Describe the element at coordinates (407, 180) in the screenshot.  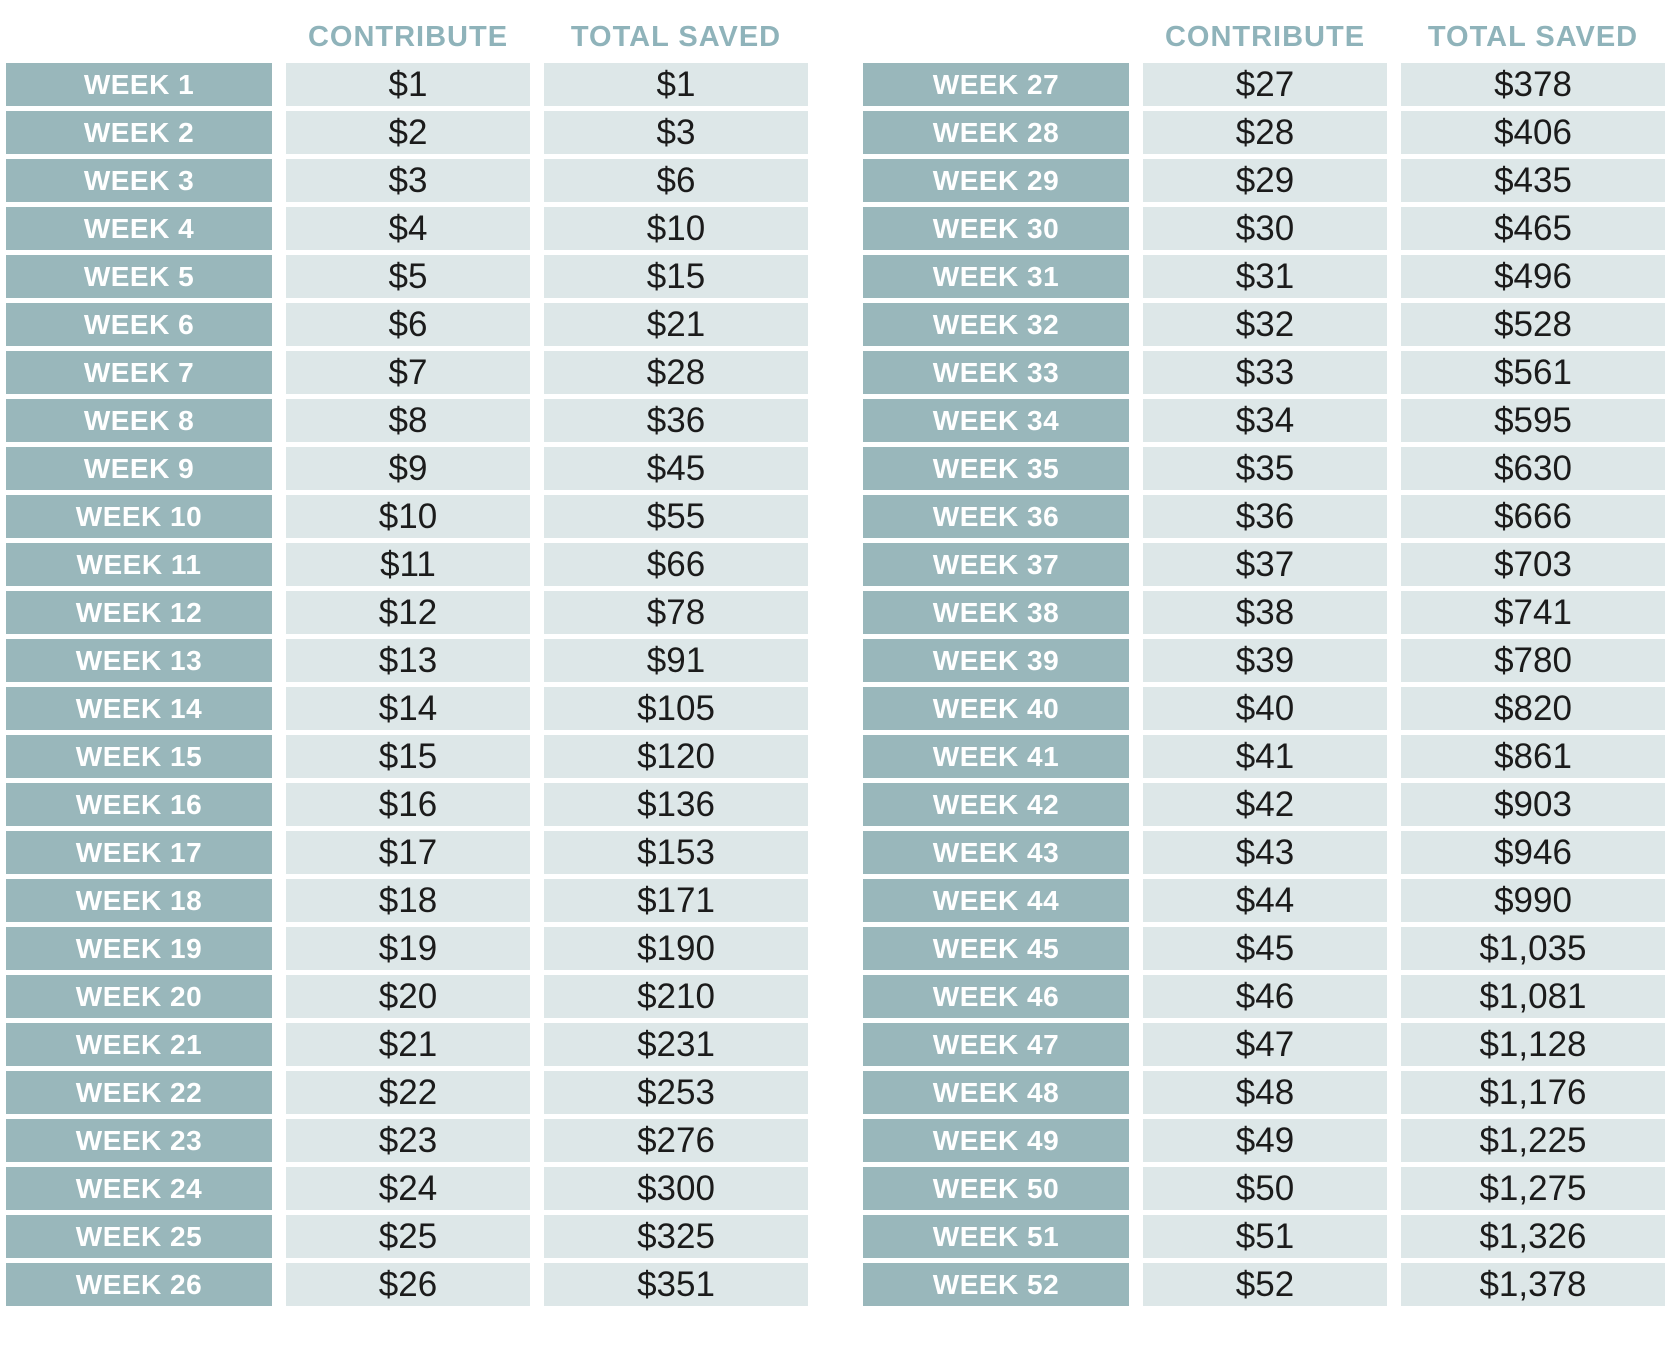
I see `table-row: WEEK 3 $3 $6` at that location.